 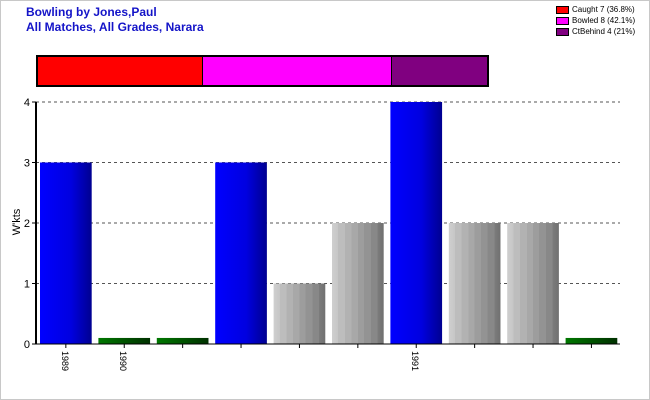 I want to click on legend-item-bowled: Bowled 8 (42.1%), so click(x=595, y=20).